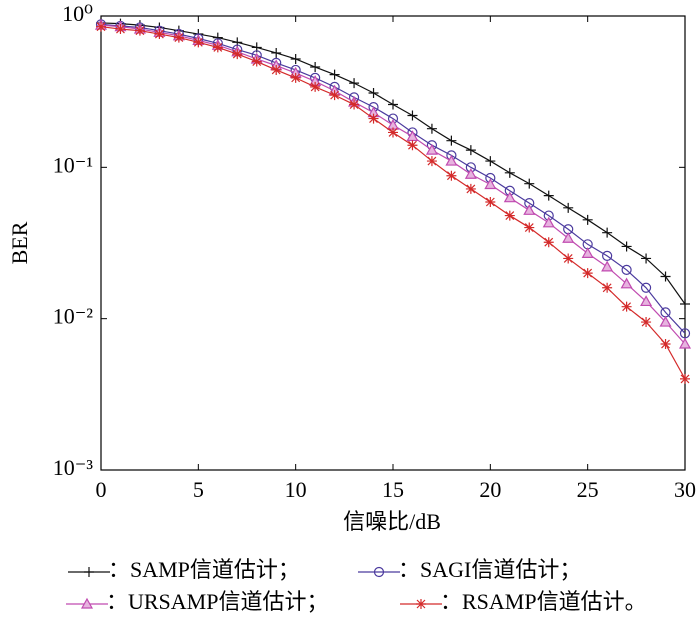 The image size is (700, 622). Describe the element at coordinates (217, 601) in the screenshot. I see `legend-label: ：URSAMP信道估计；` at that location.